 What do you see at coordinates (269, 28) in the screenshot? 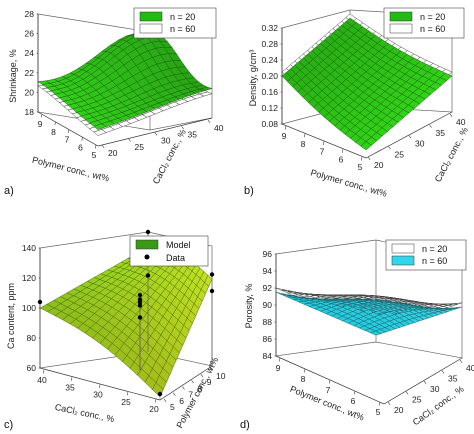
I see `panel-b-z-tick-label-6: 0.32` at bounding box center [269, 28].